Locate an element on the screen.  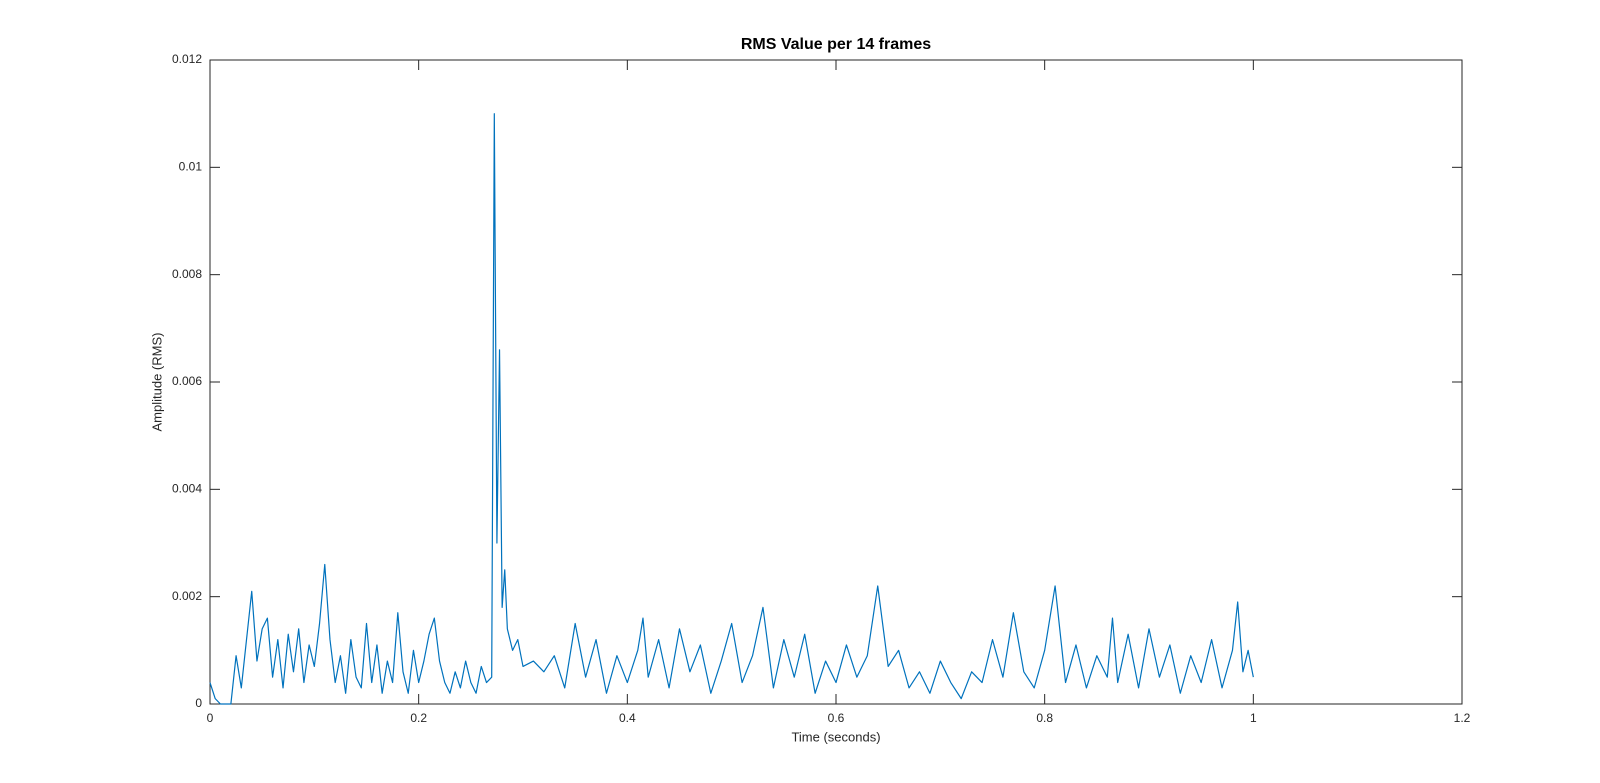
y-tick-label: 0.002 is located at coordinates (187, 596).